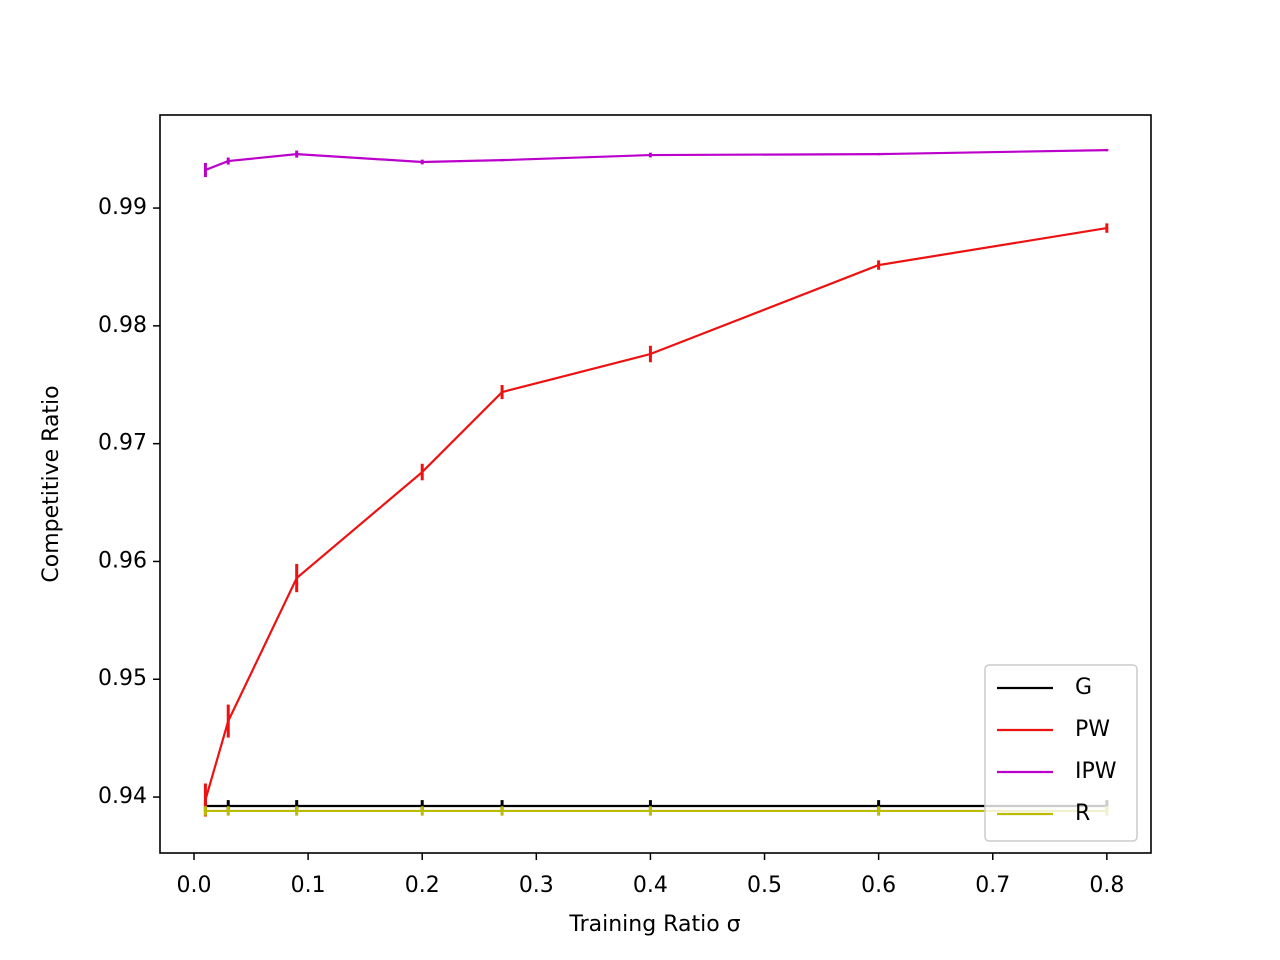 Image resolution: width=1280 pixels, height=960 pixels. What do you see at coordinates (51, 483) in the screenshot?
I see `y-axis-label: Competitive Ratio` at bounding box center [51, 483].